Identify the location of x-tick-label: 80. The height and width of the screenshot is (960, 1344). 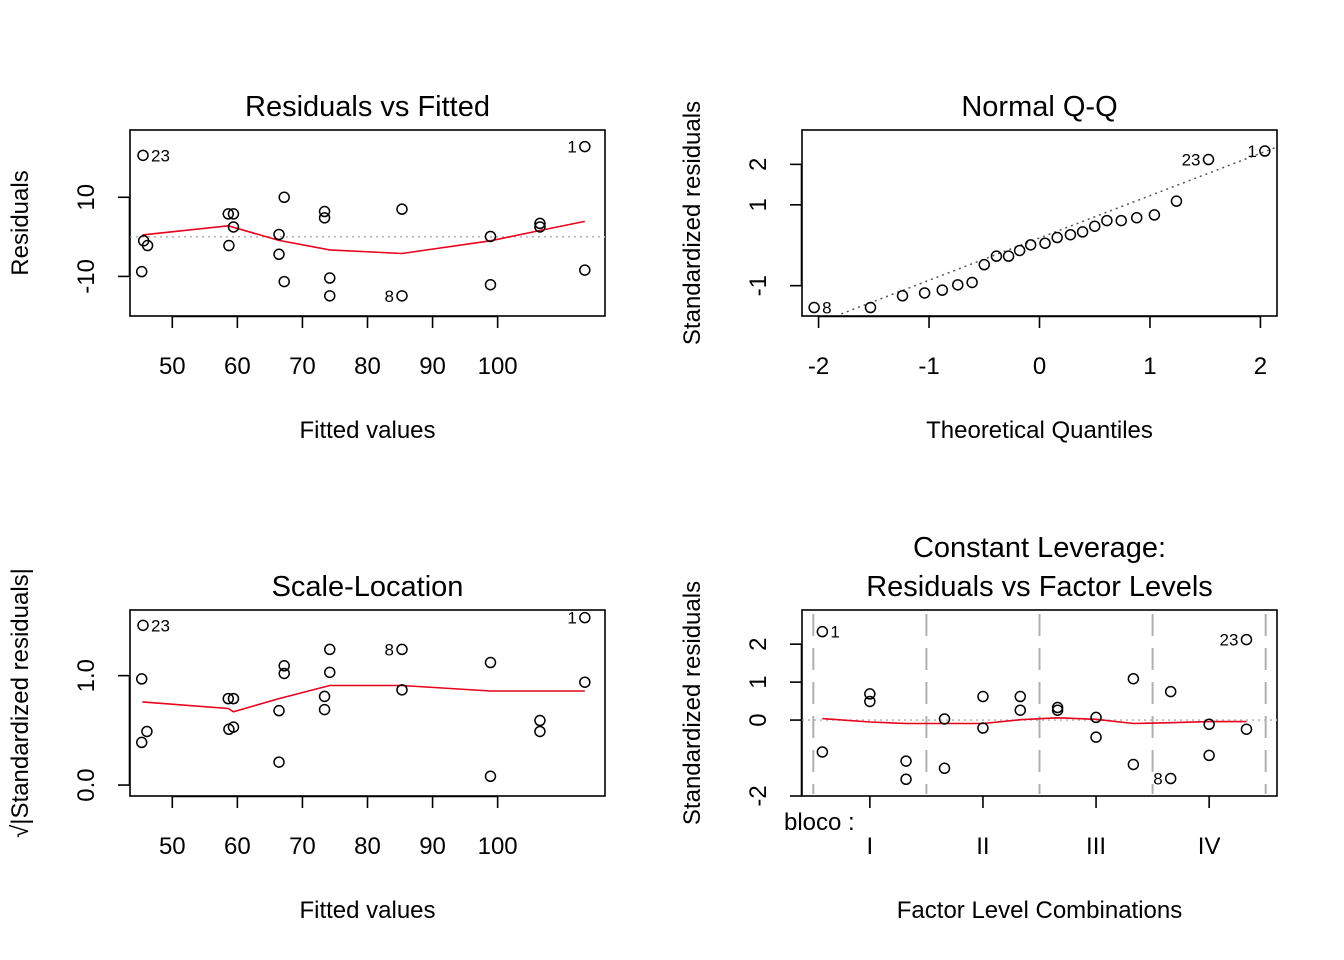
(367, 846).